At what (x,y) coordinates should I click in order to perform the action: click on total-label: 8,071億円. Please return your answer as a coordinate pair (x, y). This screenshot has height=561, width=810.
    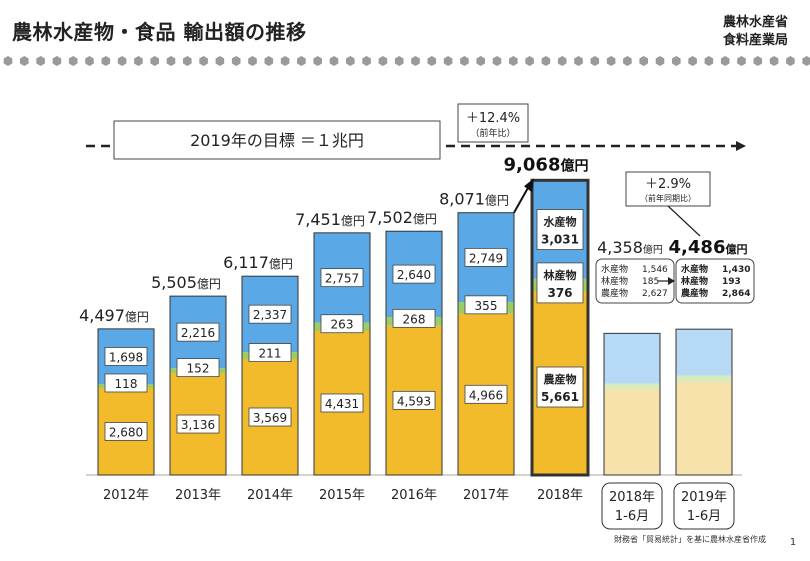
    Looking at the image, I should click on (474, 199).